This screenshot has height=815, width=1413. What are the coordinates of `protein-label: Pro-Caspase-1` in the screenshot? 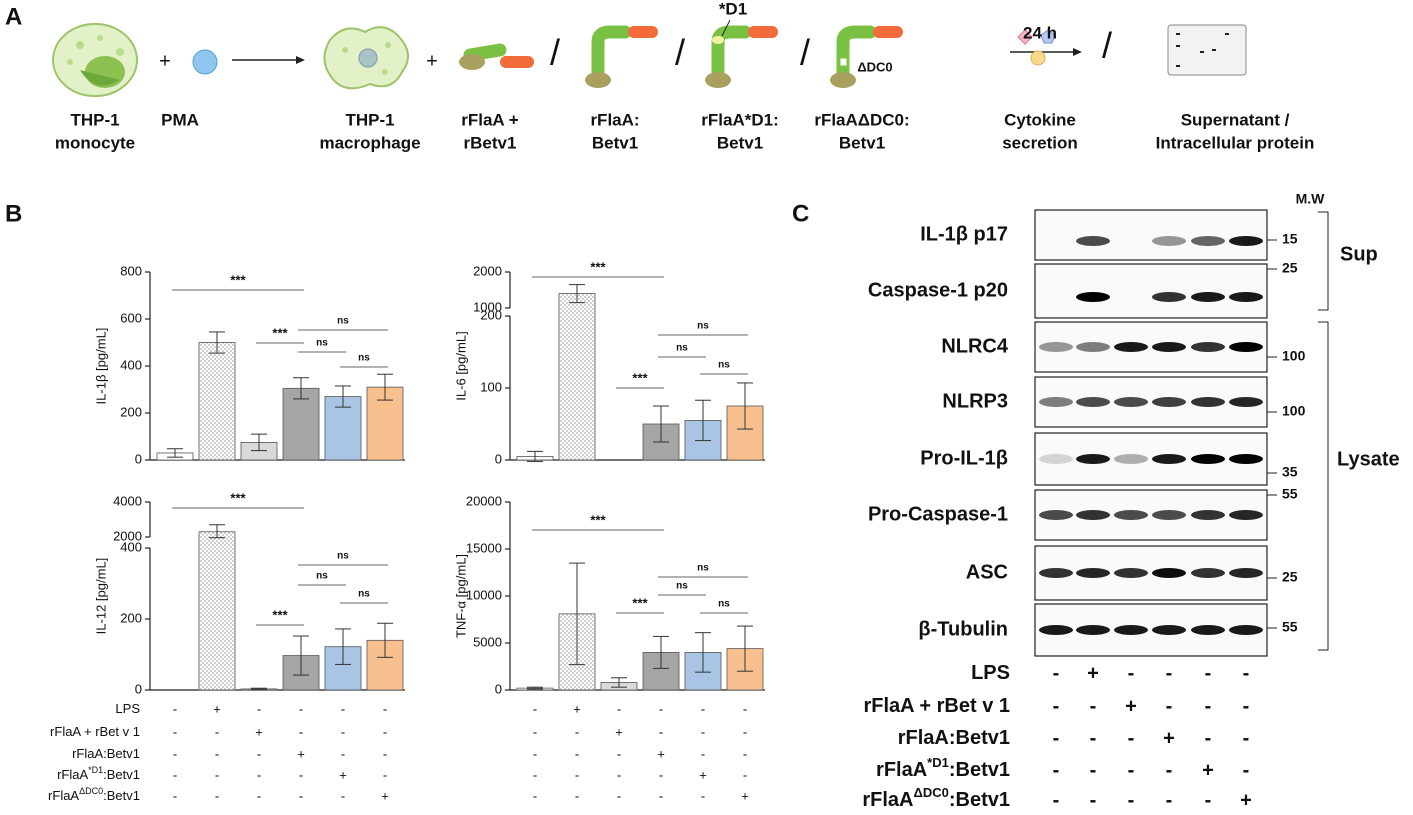 It's located at (938, 514).